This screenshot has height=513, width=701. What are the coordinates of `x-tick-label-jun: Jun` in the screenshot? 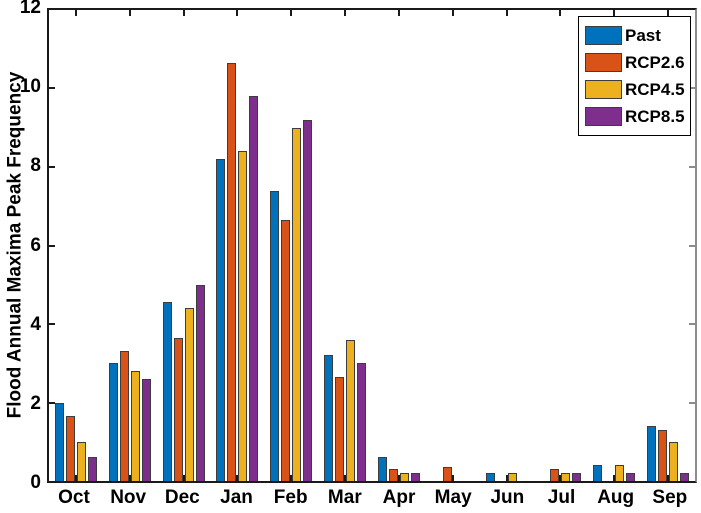 It's located at (507, 497).